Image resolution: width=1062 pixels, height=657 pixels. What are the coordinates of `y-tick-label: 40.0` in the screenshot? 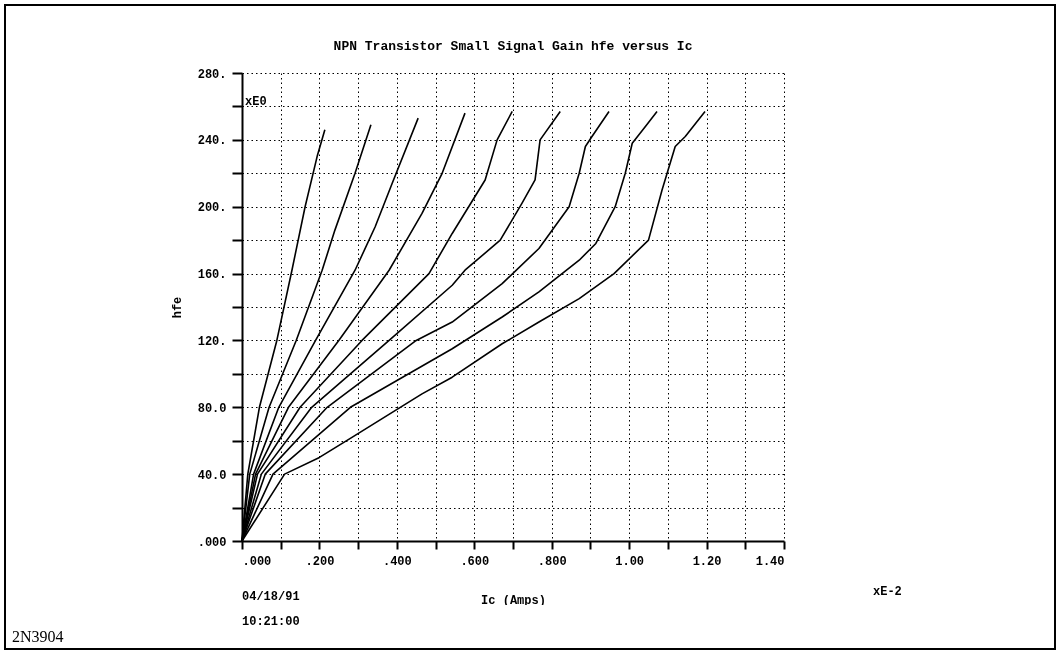 It's located at (212, 475).